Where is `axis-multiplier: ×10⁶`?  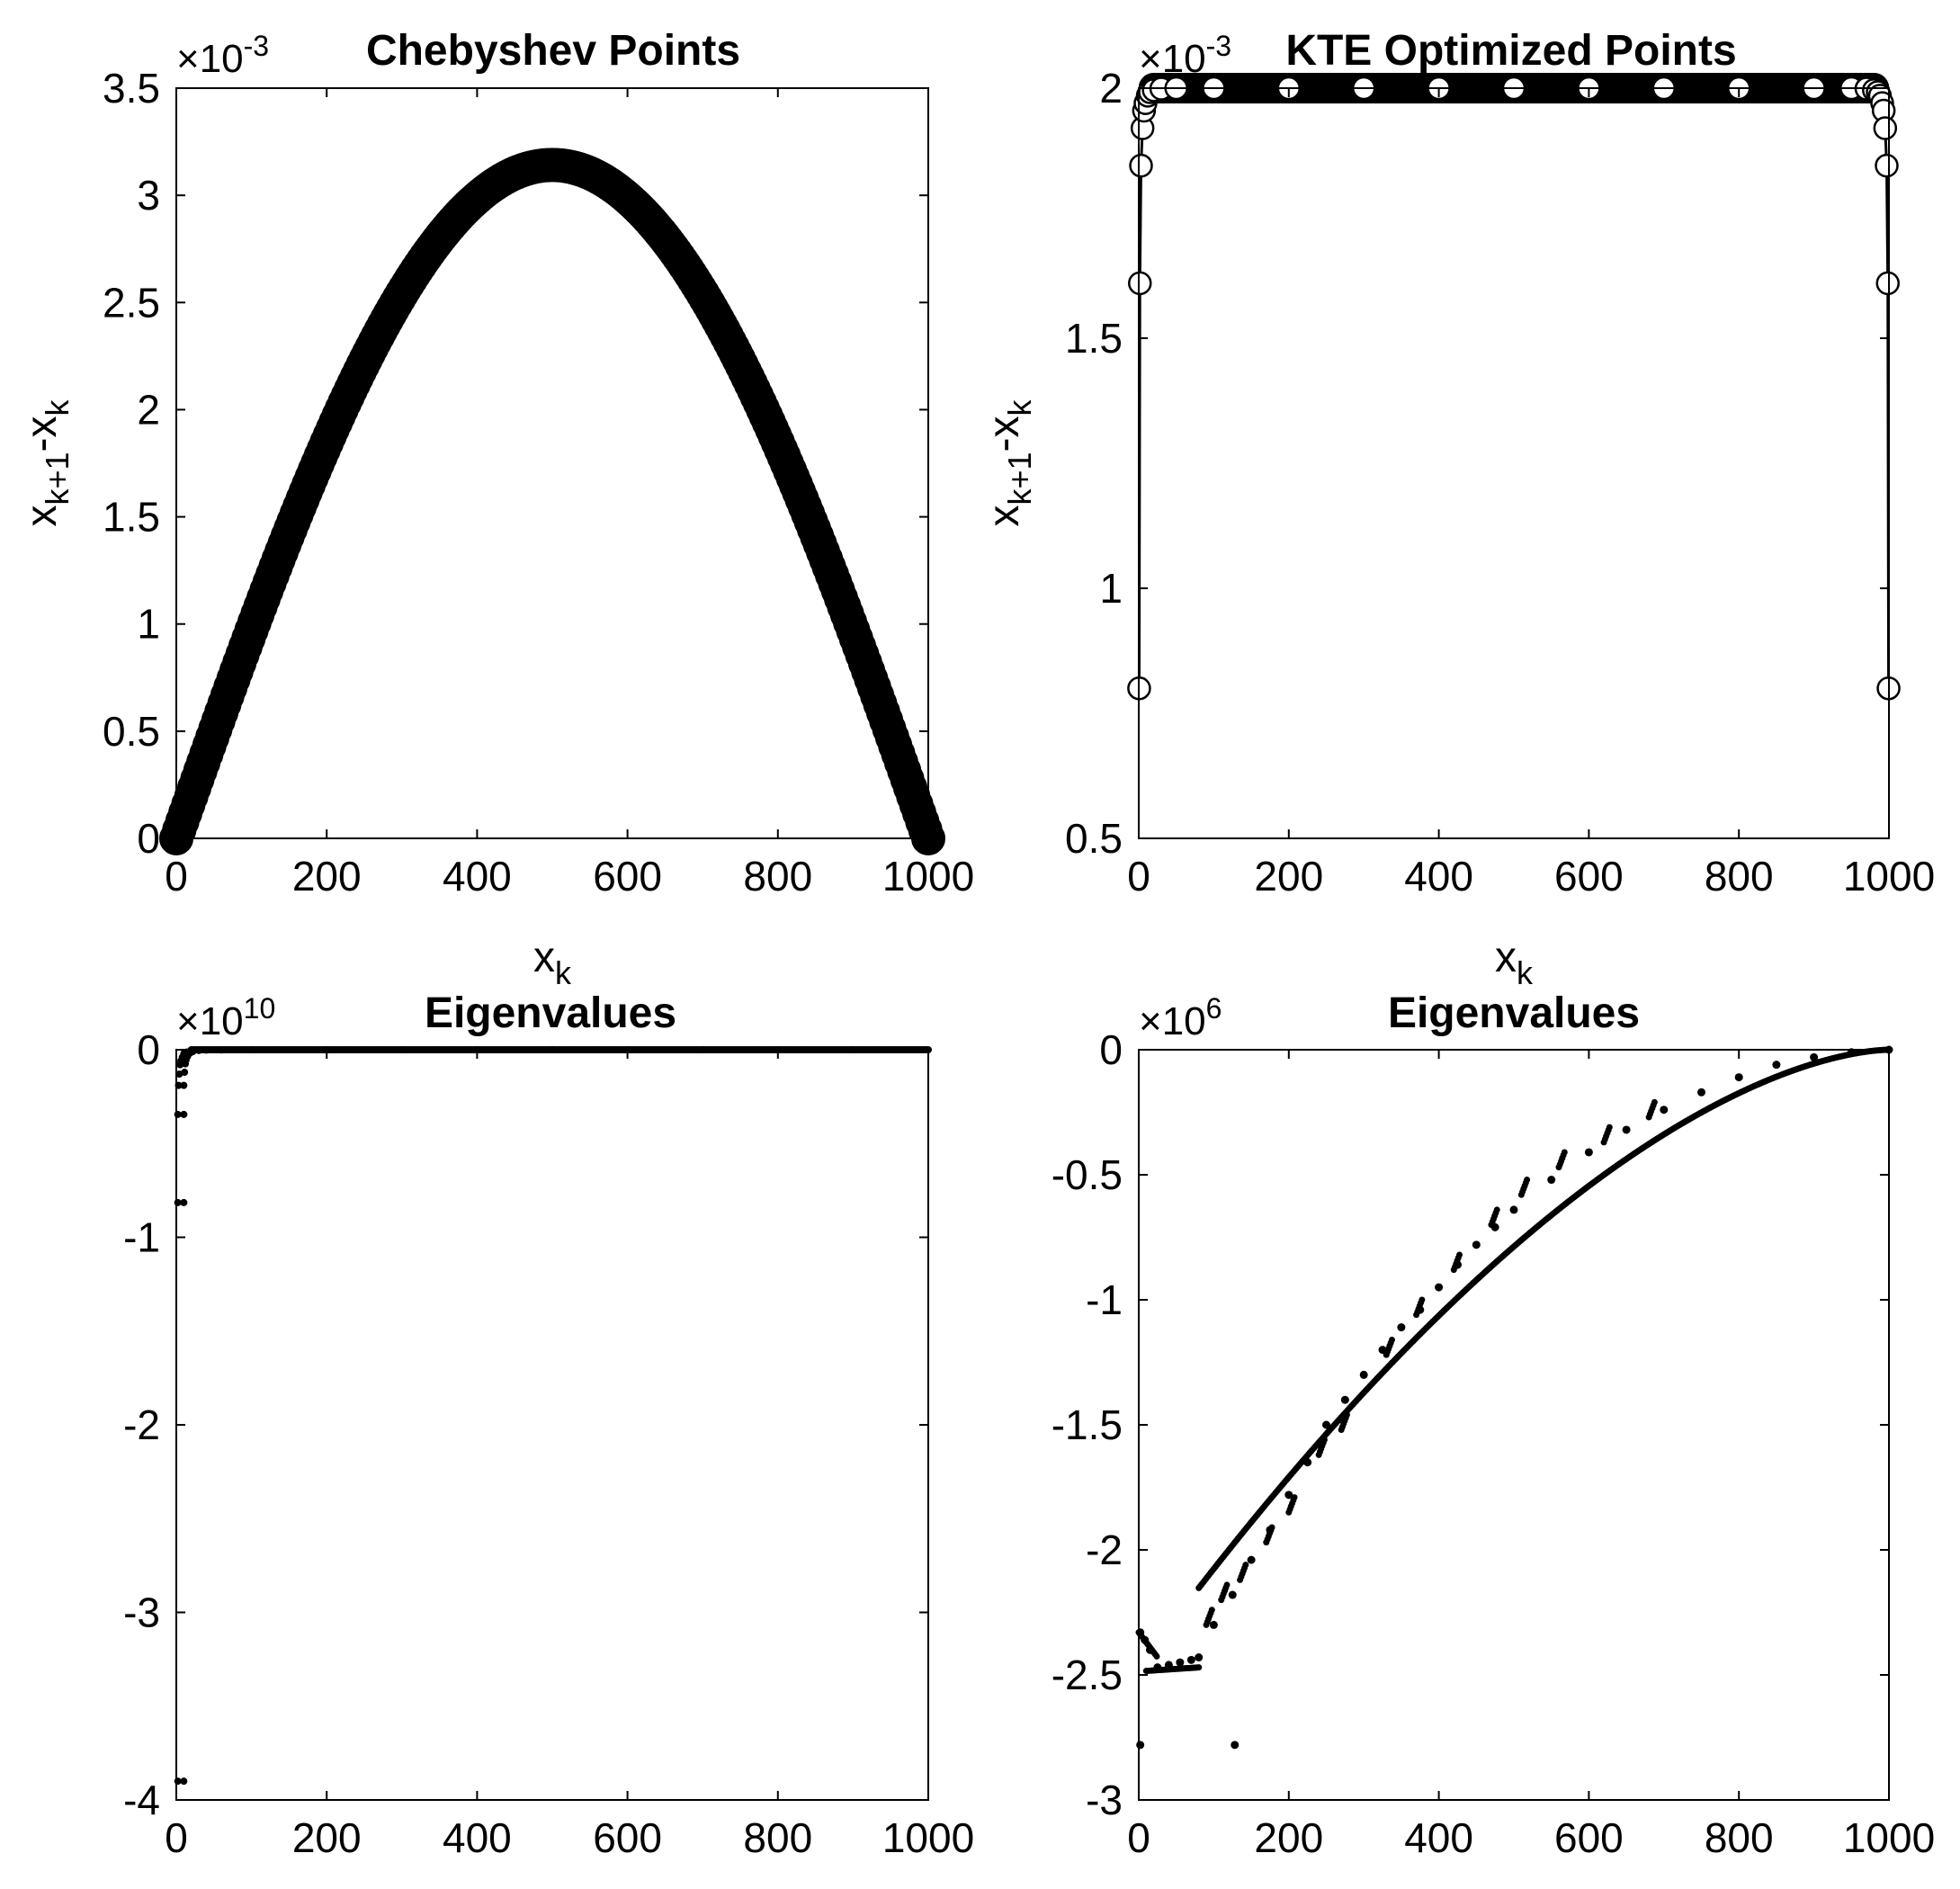 axis-multiplier: ×10⁶ is located at coordinates (1180, 1017).